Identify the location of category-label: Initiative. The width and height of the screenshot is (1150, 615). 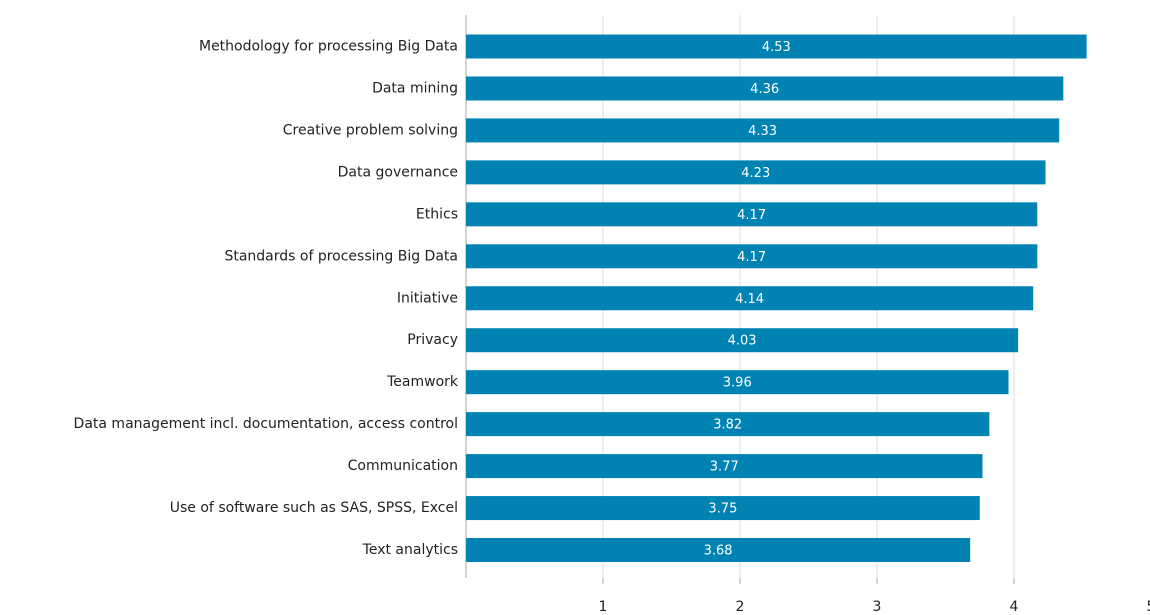
(427, 298).